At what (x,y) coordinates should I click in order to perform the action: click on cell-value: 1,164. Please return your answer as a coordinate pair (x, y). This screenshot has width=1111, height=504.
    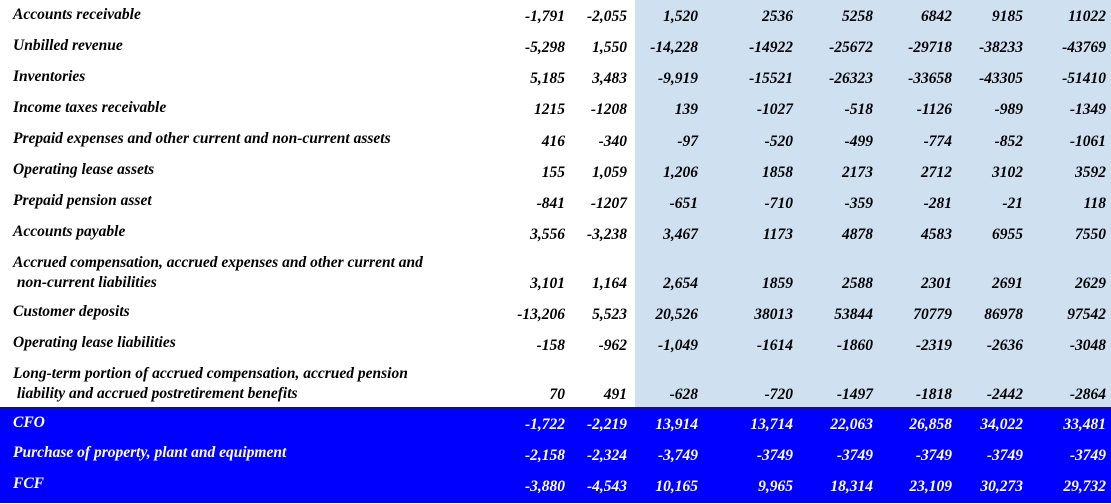
    Looking at the image, I should click on (609, 283).